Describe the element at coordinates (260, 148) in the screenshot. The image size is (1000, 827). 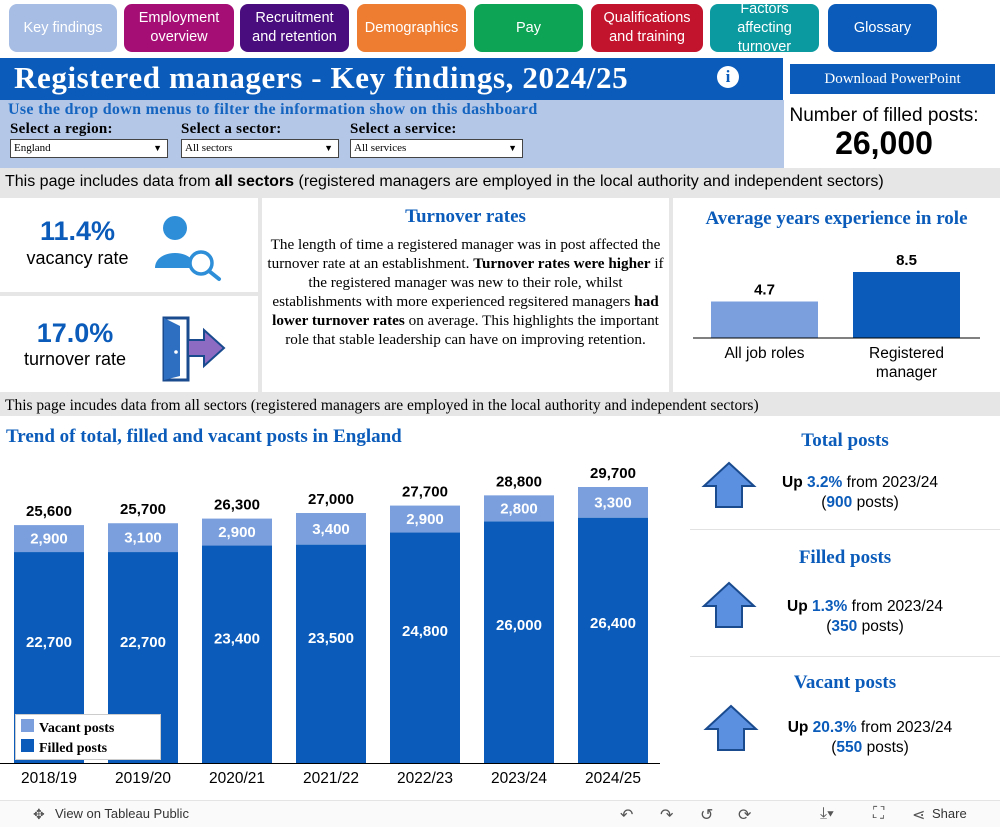
I see `sector-select: All sectors ▼` at that location.